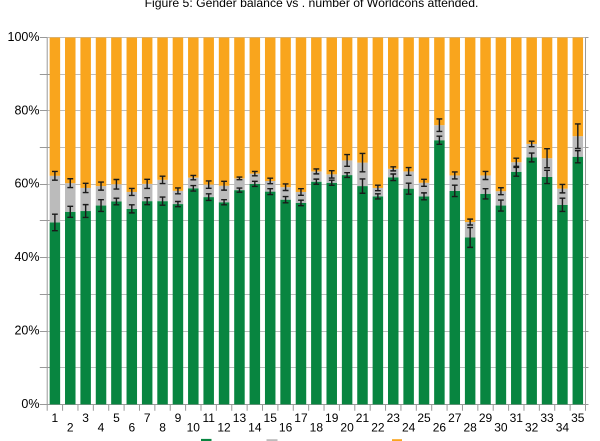 This screenshot has width=600, height=441. I want to click on svg-text: 21, so click(363, 418).